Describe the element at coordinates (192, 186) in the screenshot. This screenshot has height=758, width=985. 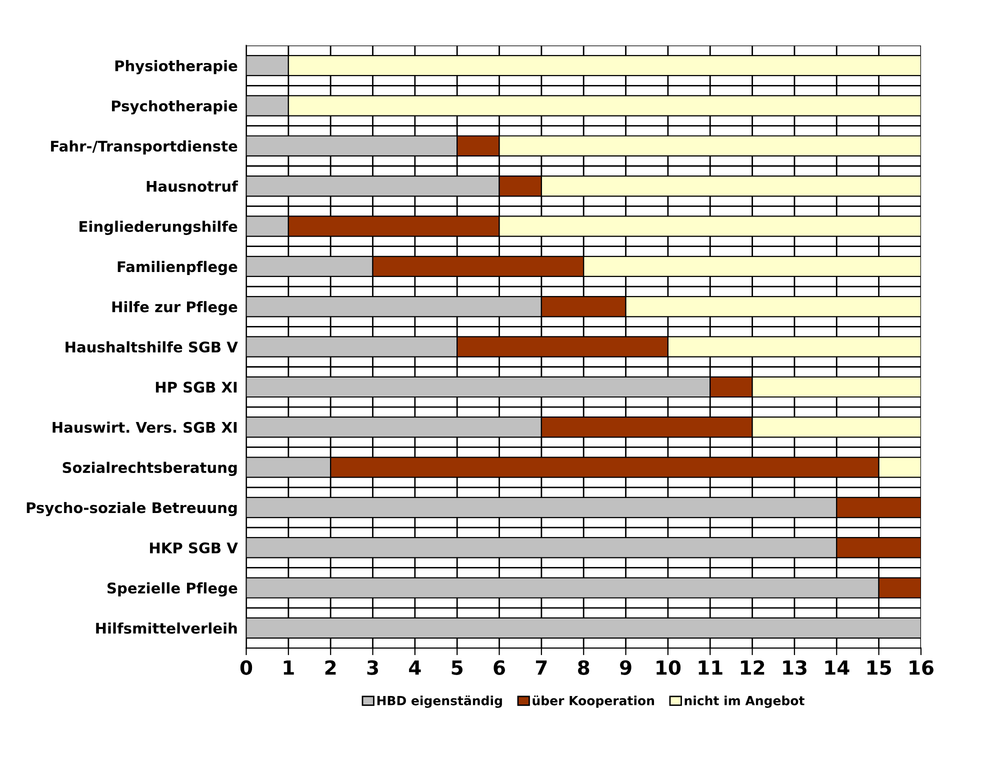
I see `y-tick-label: Hausnotruf` at that location.